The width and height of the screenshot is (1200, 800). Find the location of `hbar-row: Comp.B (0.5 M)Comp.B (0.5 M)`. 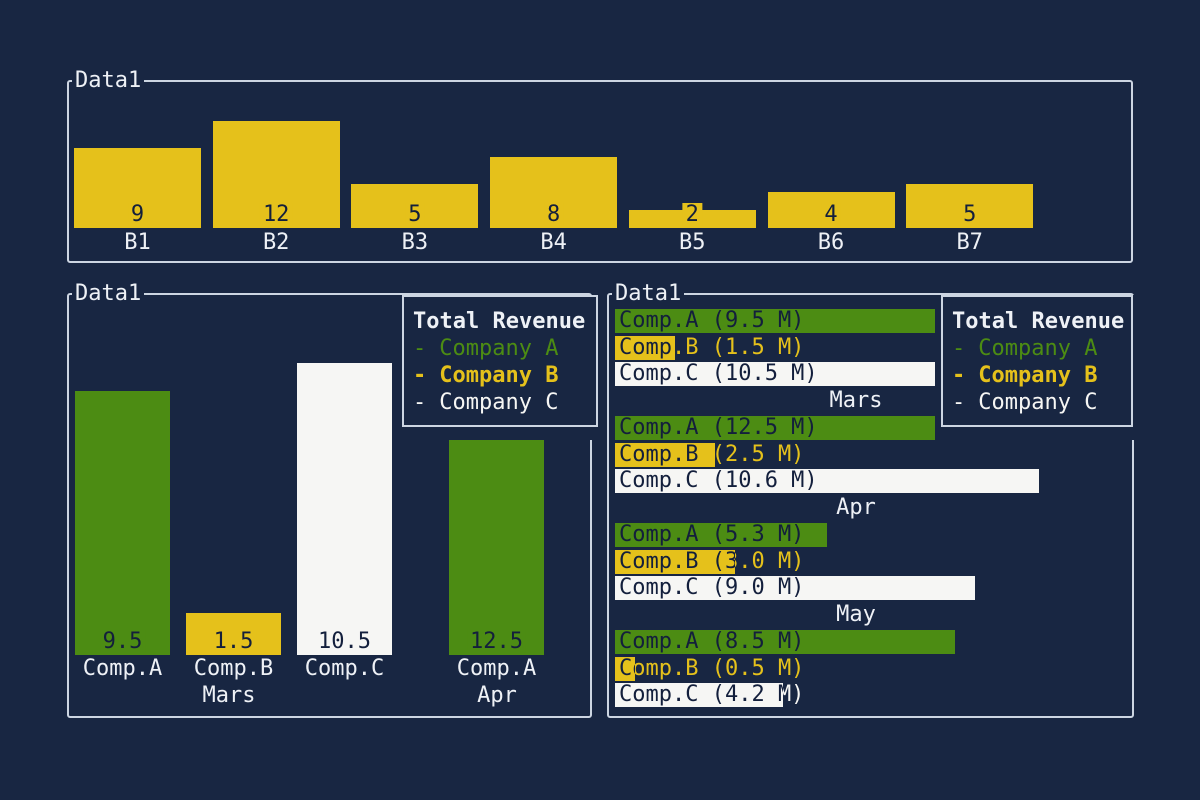

hbar-row: Comp.B (0.5 M)Comp.B (0.5 M) is located at coordinates (872, 668).